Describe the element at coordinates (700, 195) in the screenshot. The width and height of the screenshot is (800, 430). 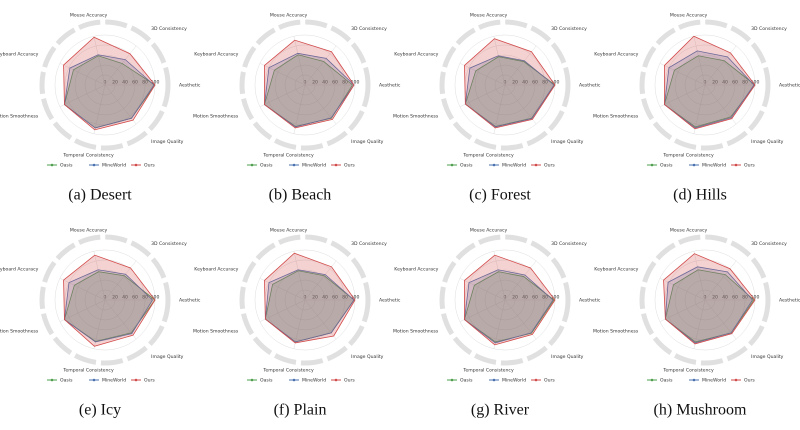
I see `caption: (d) Hills` at that location.